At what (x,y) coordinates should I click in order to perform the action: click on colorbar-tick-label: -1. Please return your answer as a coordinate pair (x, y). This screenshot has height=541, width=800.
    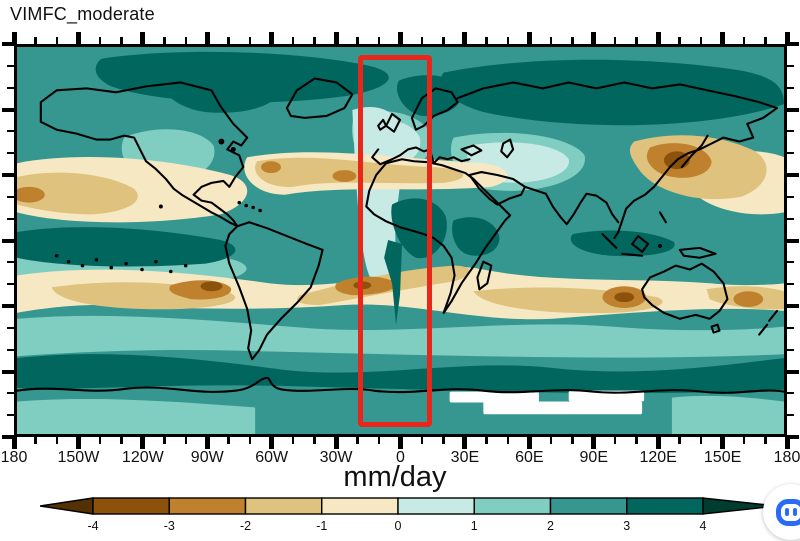
    Looking at the image, I should click on (321, 526).